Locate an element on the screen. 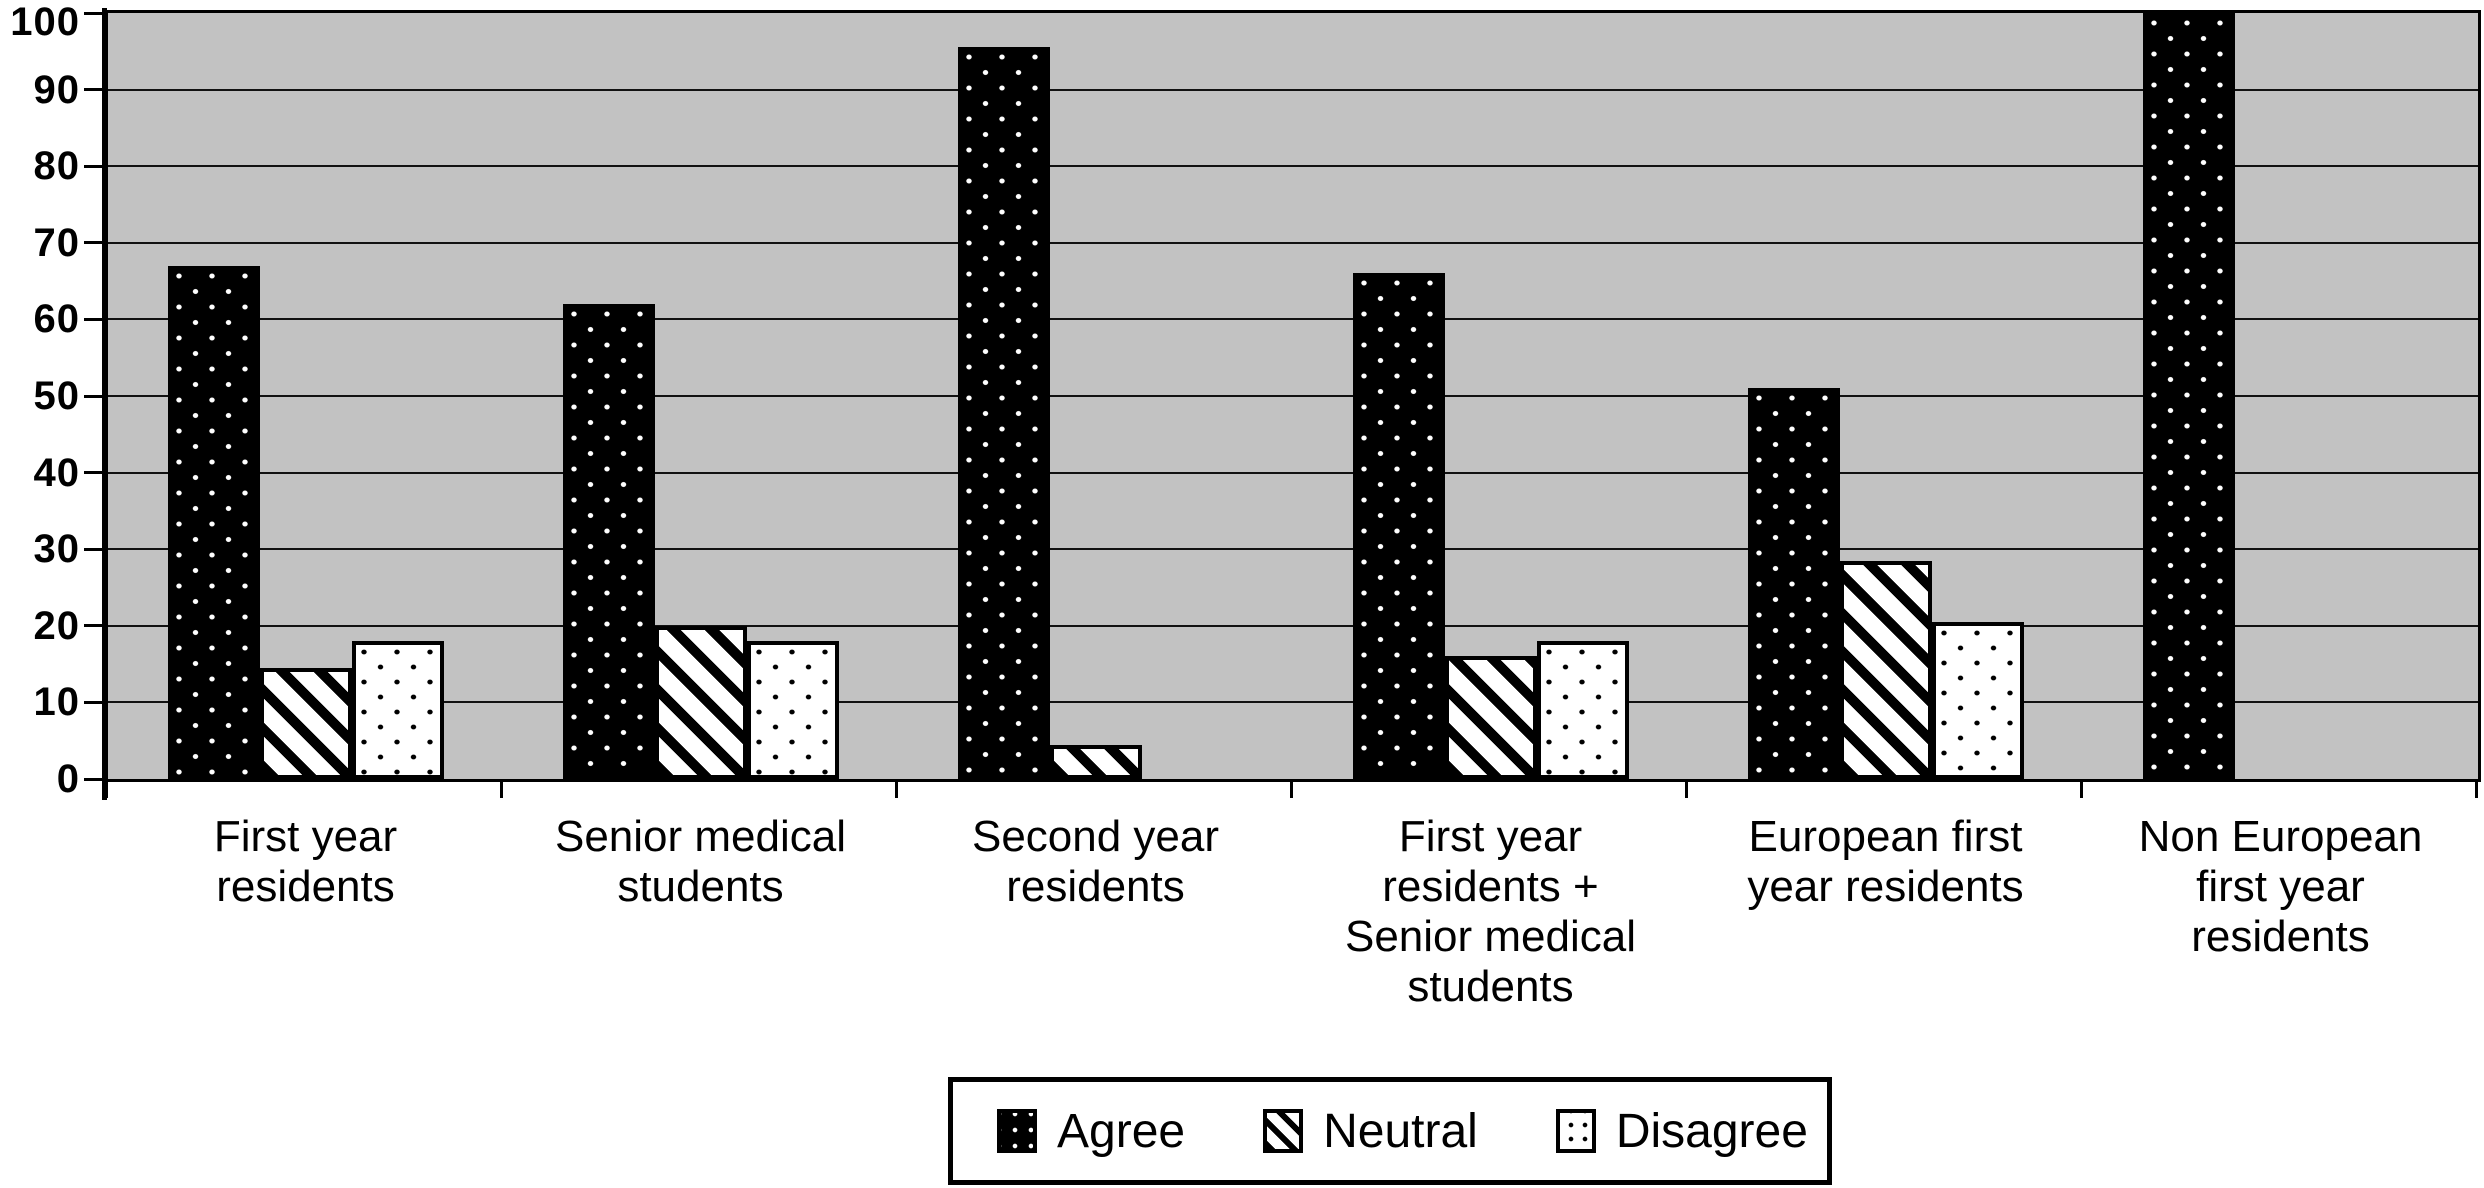 Image resolution: width=2484 pixels, height=1188 pixels. legend: Agree Neutral Disagree is located at coordinates (1390, 1131).